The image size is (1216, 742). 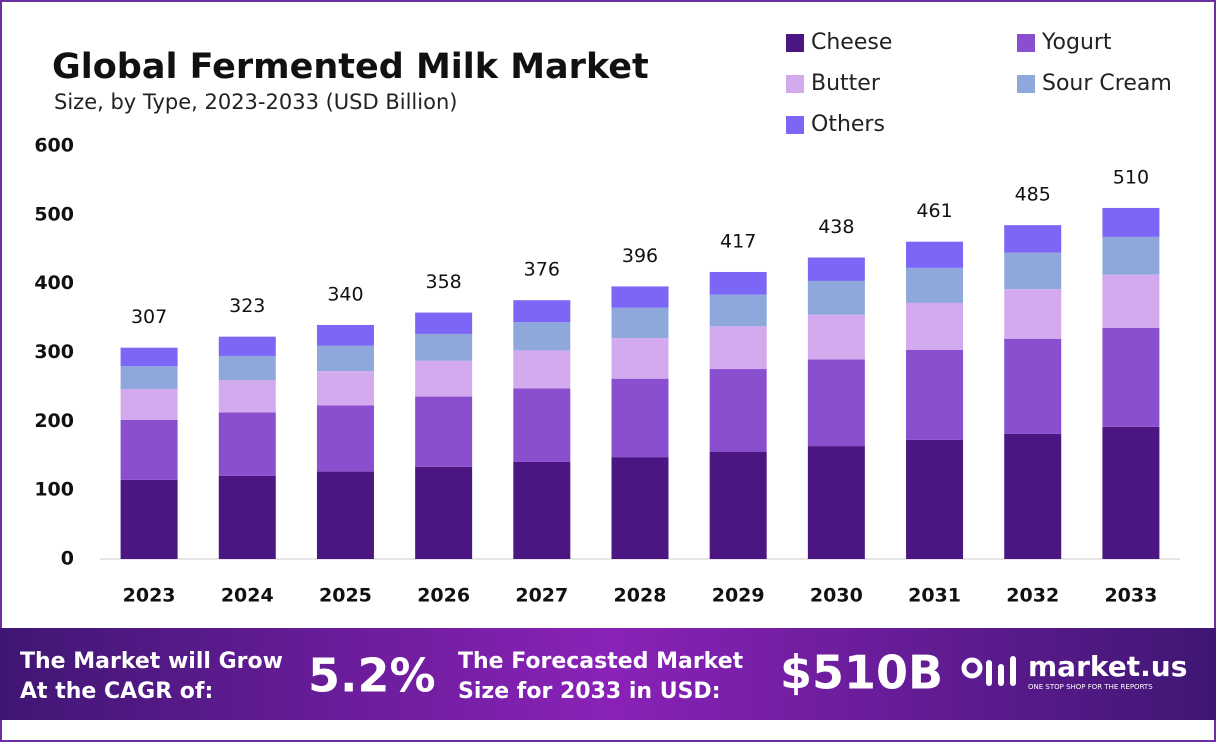 What do you see at coordinates (443, 596) in the screenshot?
I see `x-tick-label: 2026` at bounding box center [443, 596].